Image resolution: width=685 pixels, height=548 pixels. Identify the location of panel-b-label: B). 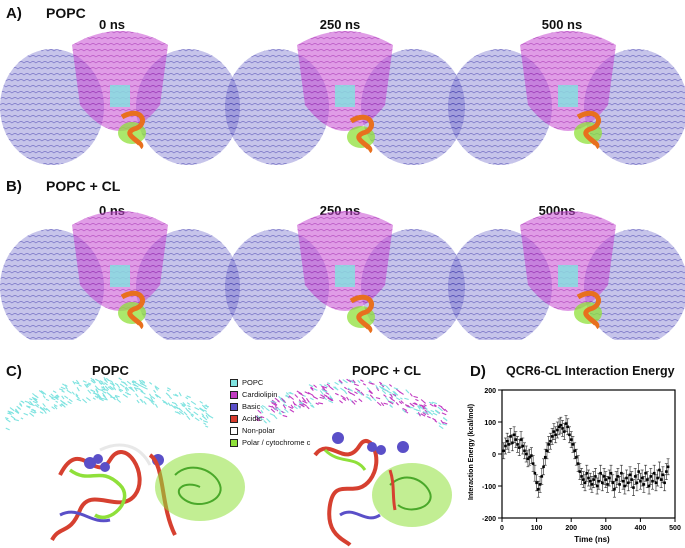
(14, 186).